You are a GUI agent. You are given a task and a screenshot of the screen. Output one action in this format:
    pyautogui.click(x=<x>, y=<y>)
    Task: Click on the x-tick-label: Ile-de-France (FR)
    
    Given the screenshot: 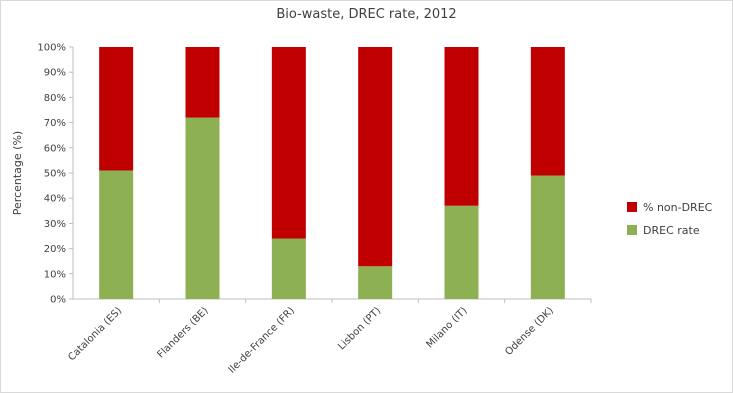 What is the action you would take?
    pyautogui.click(x=262, y=340)
    